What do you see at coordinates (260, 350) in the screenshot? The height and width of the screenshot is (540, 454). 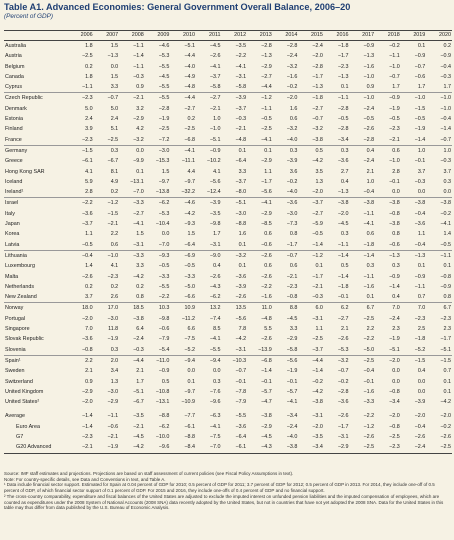 I see `cell-value: −13.9` at bounding box center [260, 350].